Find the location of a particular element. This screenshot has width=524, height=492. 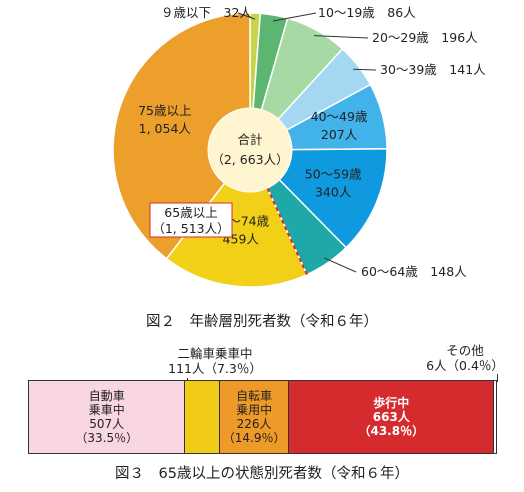

bar-segment-label: 663人 is located at coordinates (391, 417).